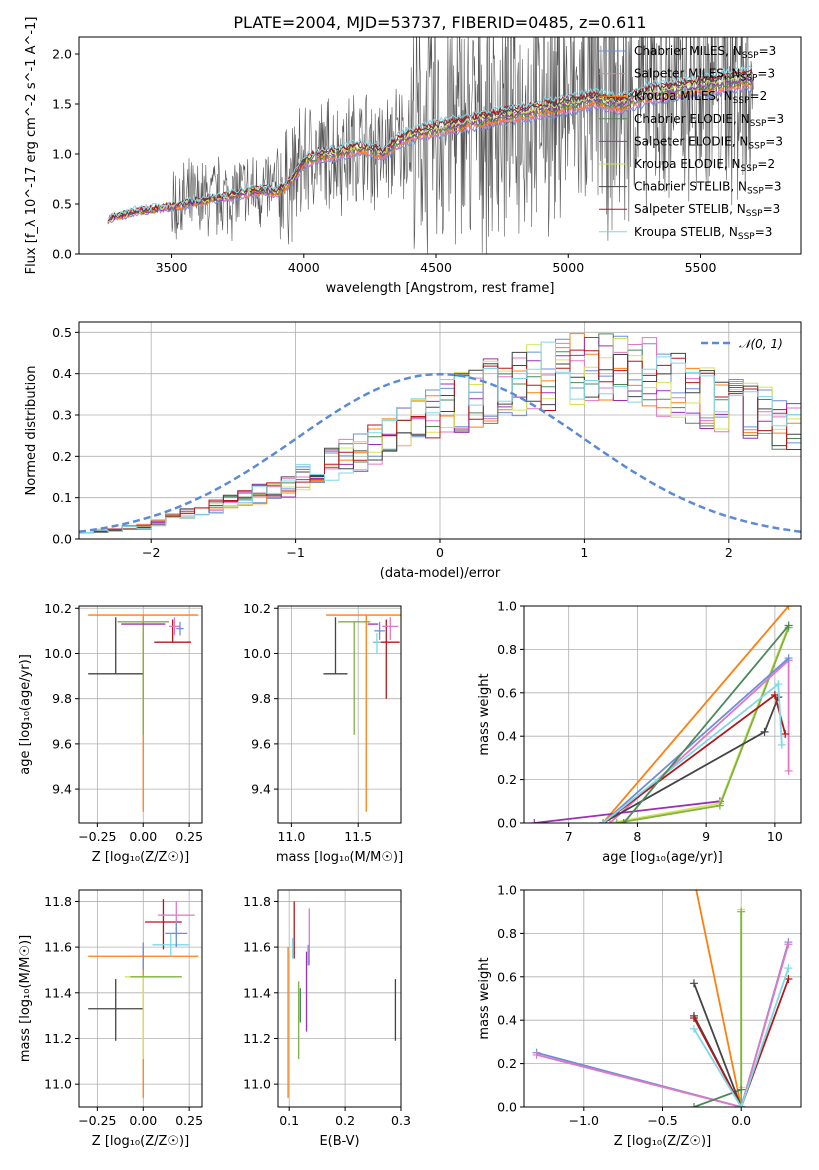 This screenshot has height=1170, width=819. Describe the element at coordinates (700, 97) in the screenshot. I see `legend-label: Kroupa MILES, NSSP=2` at that location.